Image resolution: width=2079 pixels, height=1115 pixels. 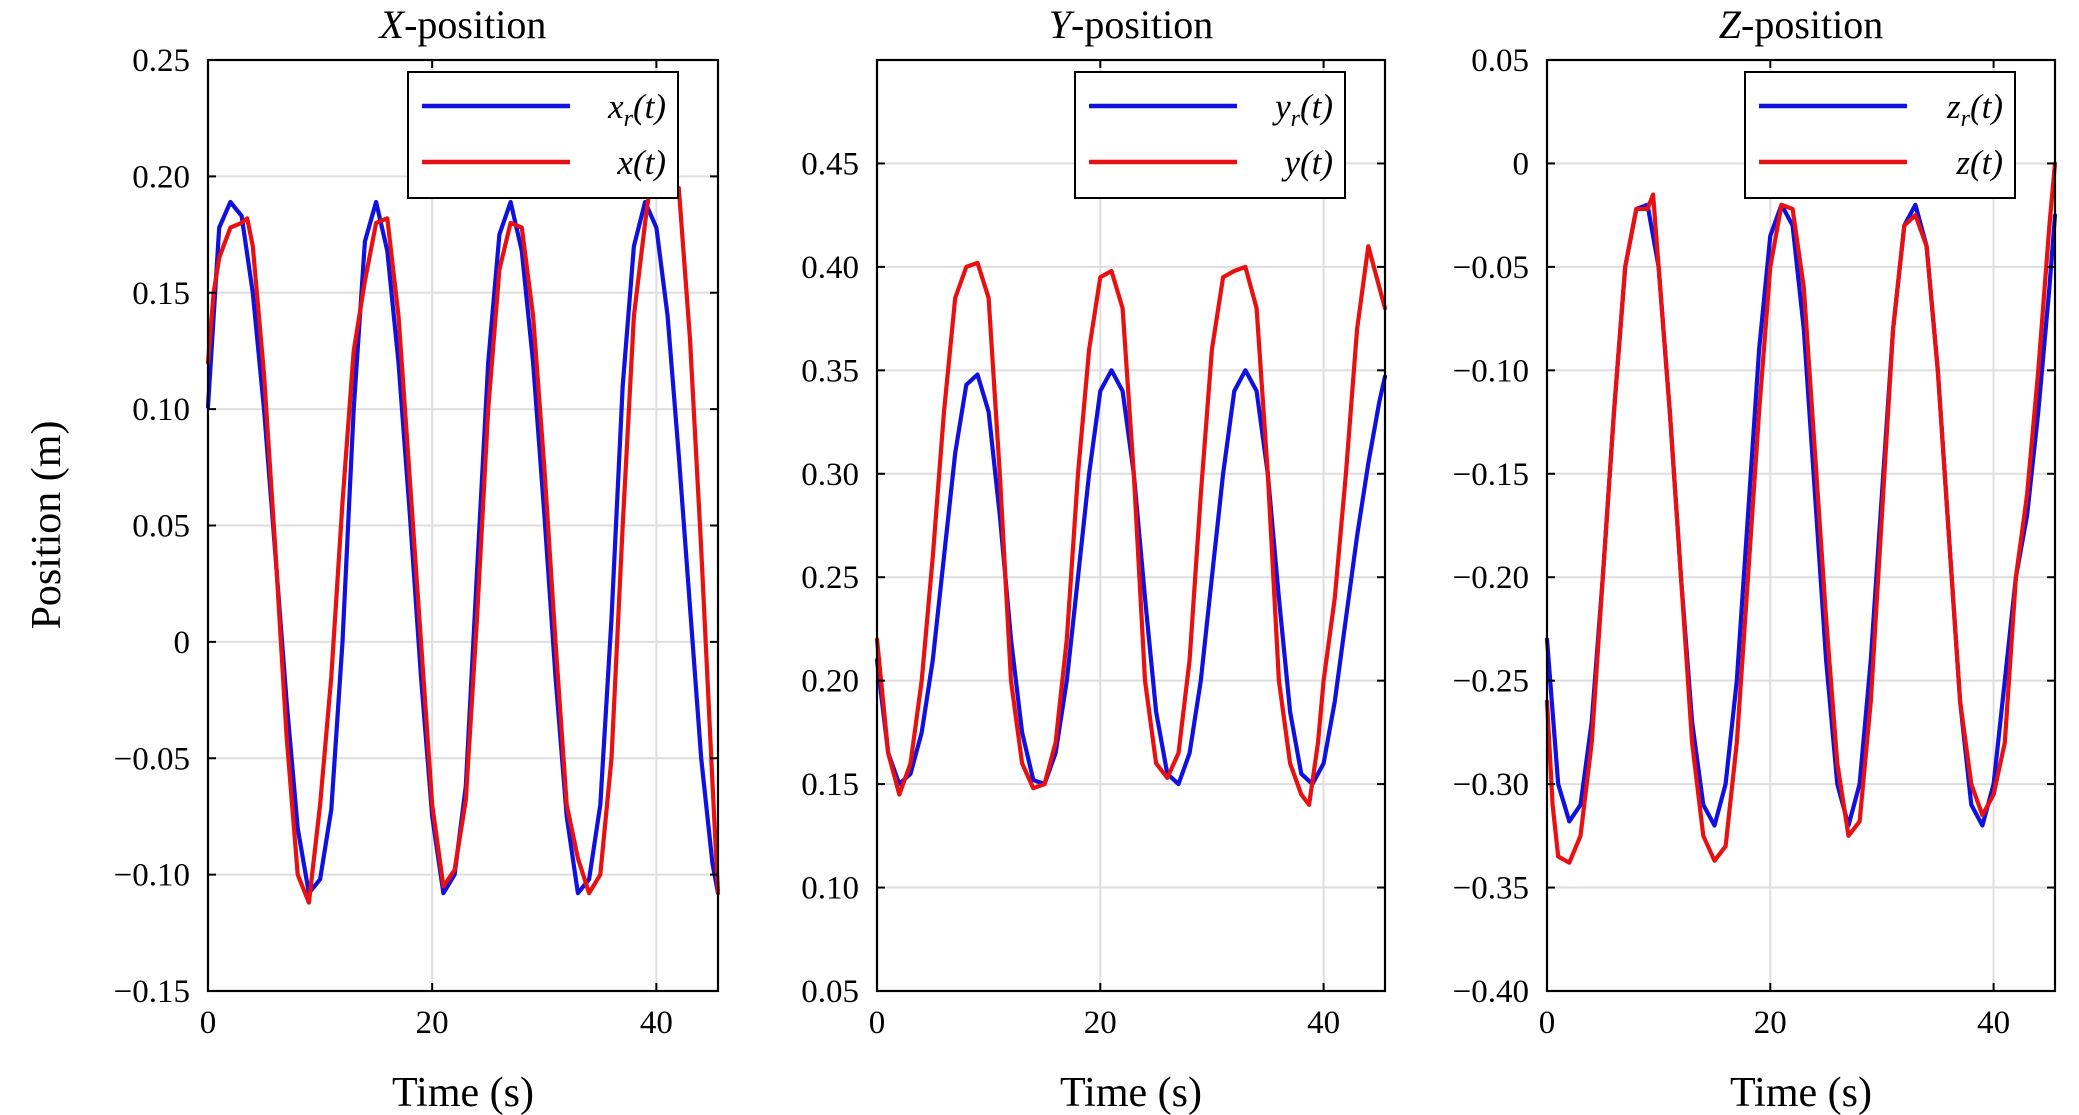 I want to click on legend: zr(t)z(t), so click(x=1880, y=135).